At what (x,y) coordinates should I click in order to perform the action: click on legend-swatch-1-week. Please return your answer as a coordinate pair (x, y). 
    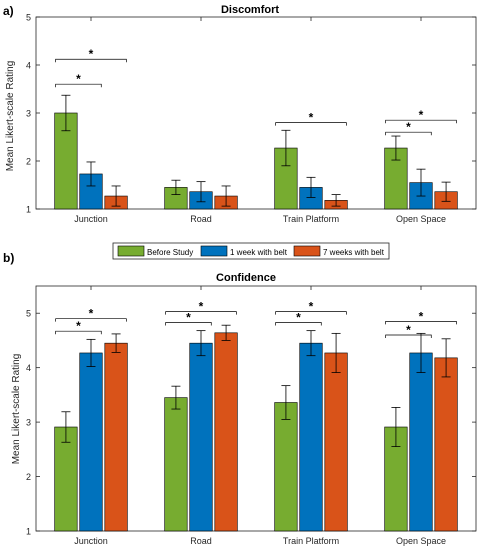
    Looking at the image, I should click on (214, 251).